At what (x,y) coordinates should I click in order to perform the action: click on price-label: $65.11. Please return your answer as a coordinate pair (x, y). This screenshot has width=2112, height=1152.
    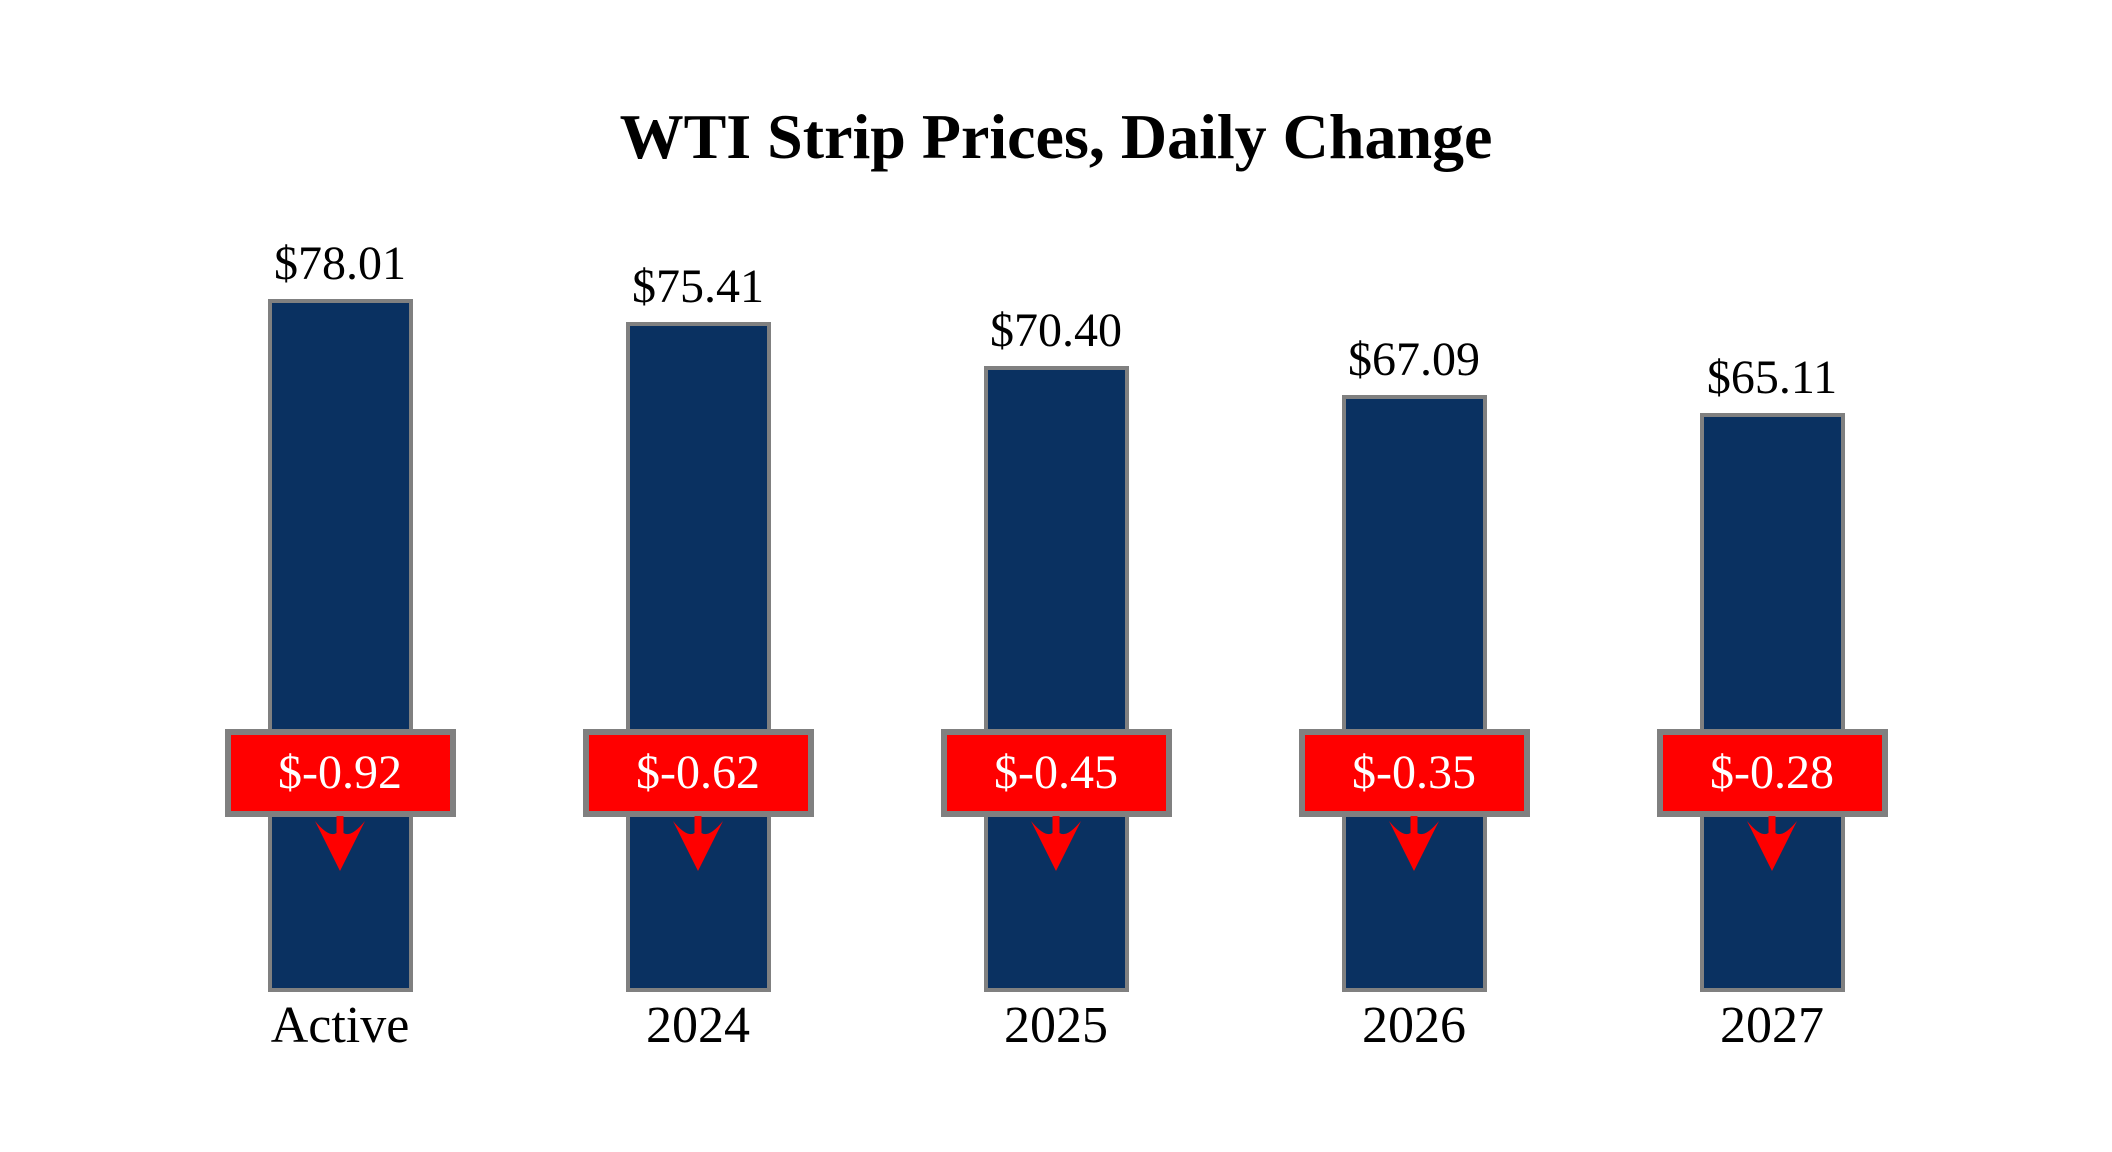
    Looking at the image, I should click on (1772, 377).